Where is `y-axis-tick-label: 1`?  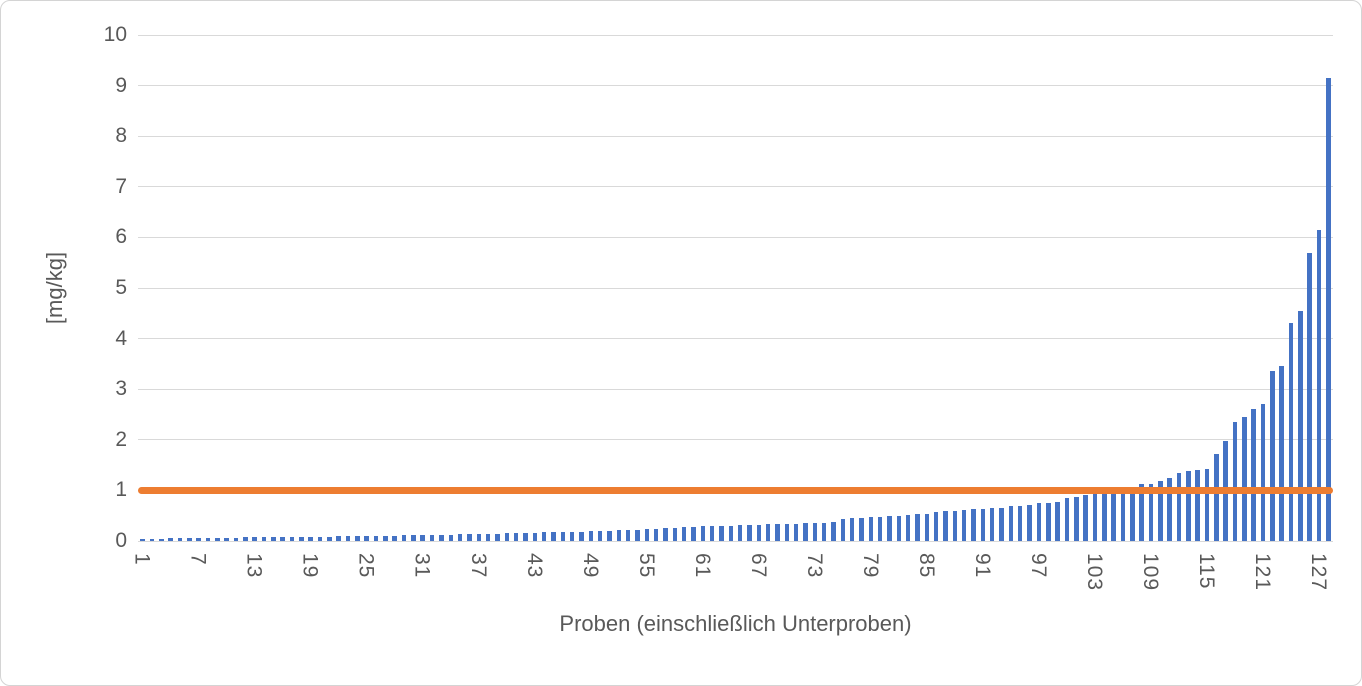
y-axis-tick-label: 1 is located at coordinates (121, 490).